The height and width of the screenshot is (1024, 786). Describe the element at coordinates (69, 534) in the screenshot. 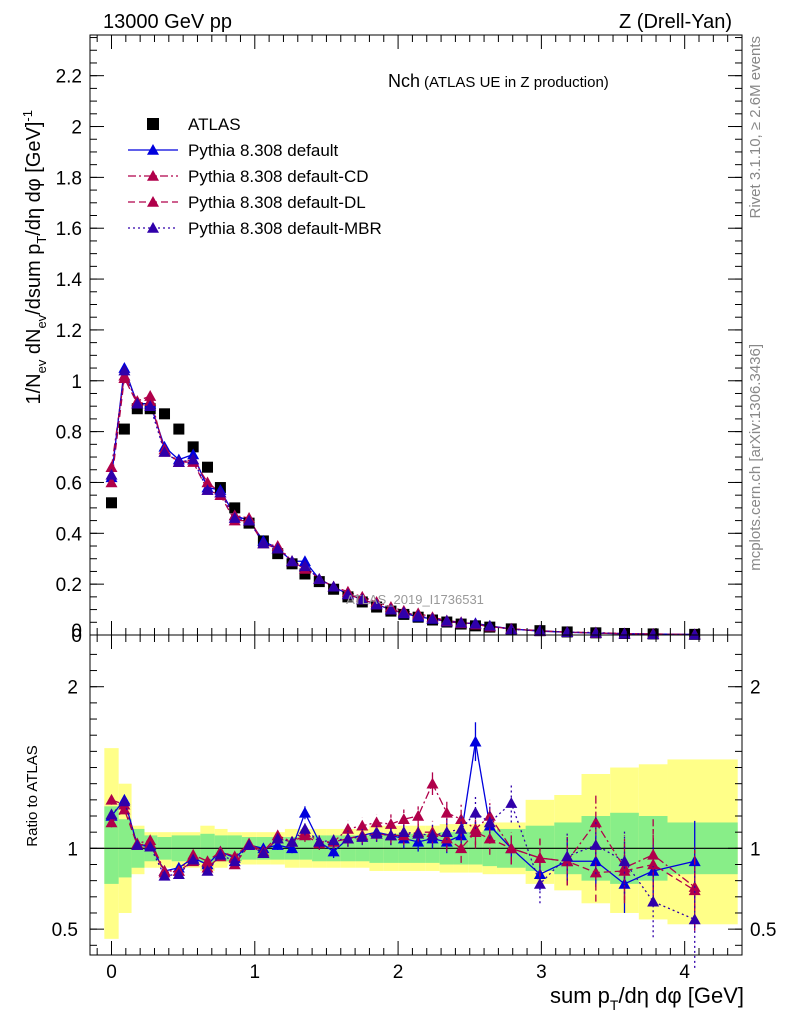

I see `y-tick-label: 0.4` at that location.